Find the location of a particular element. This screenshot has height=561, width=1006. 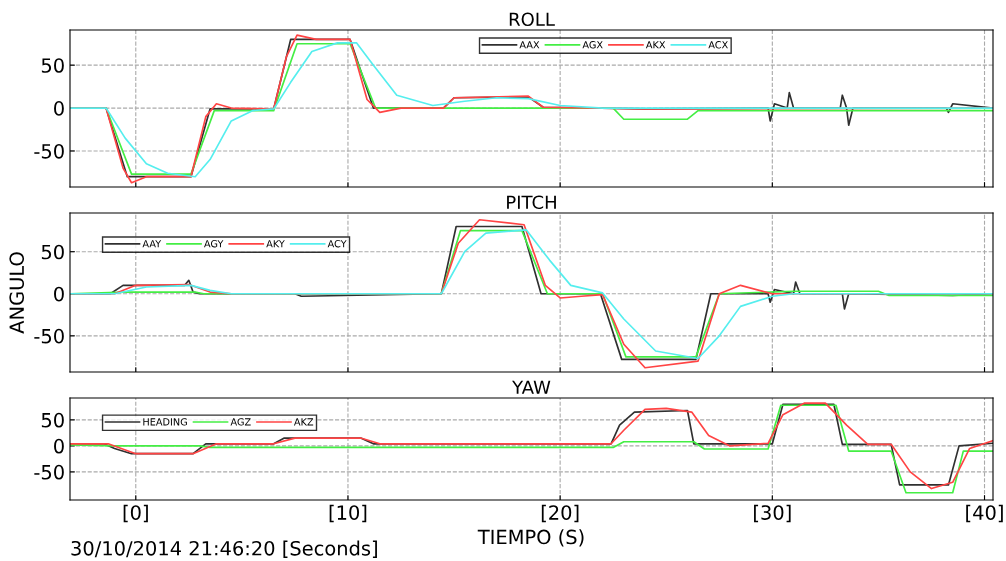

x-axis-title: TIEMPO (S) is located at coordinates (530, 538).